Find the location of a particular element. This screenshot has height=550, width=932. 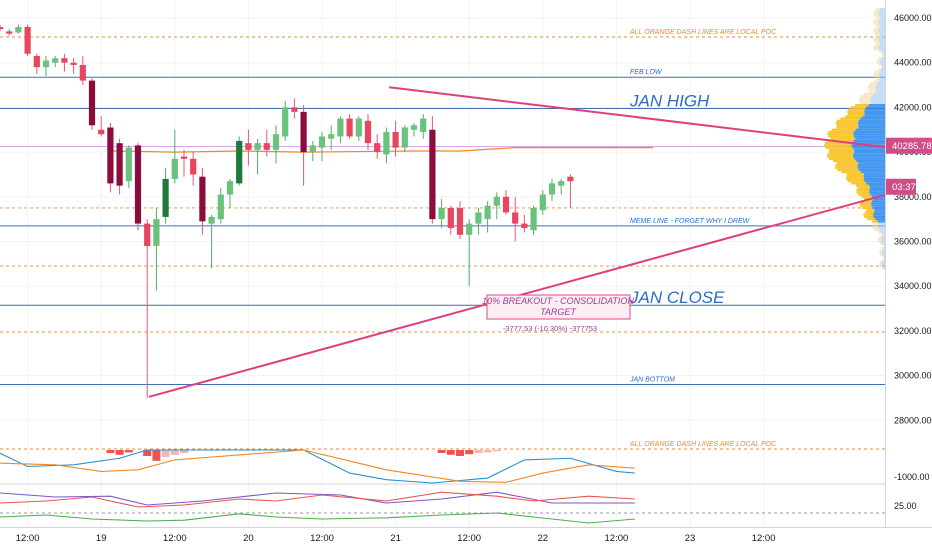

measure-label: -3777.53 (-10.30%) -377753 is located at coordinates (550, 328).